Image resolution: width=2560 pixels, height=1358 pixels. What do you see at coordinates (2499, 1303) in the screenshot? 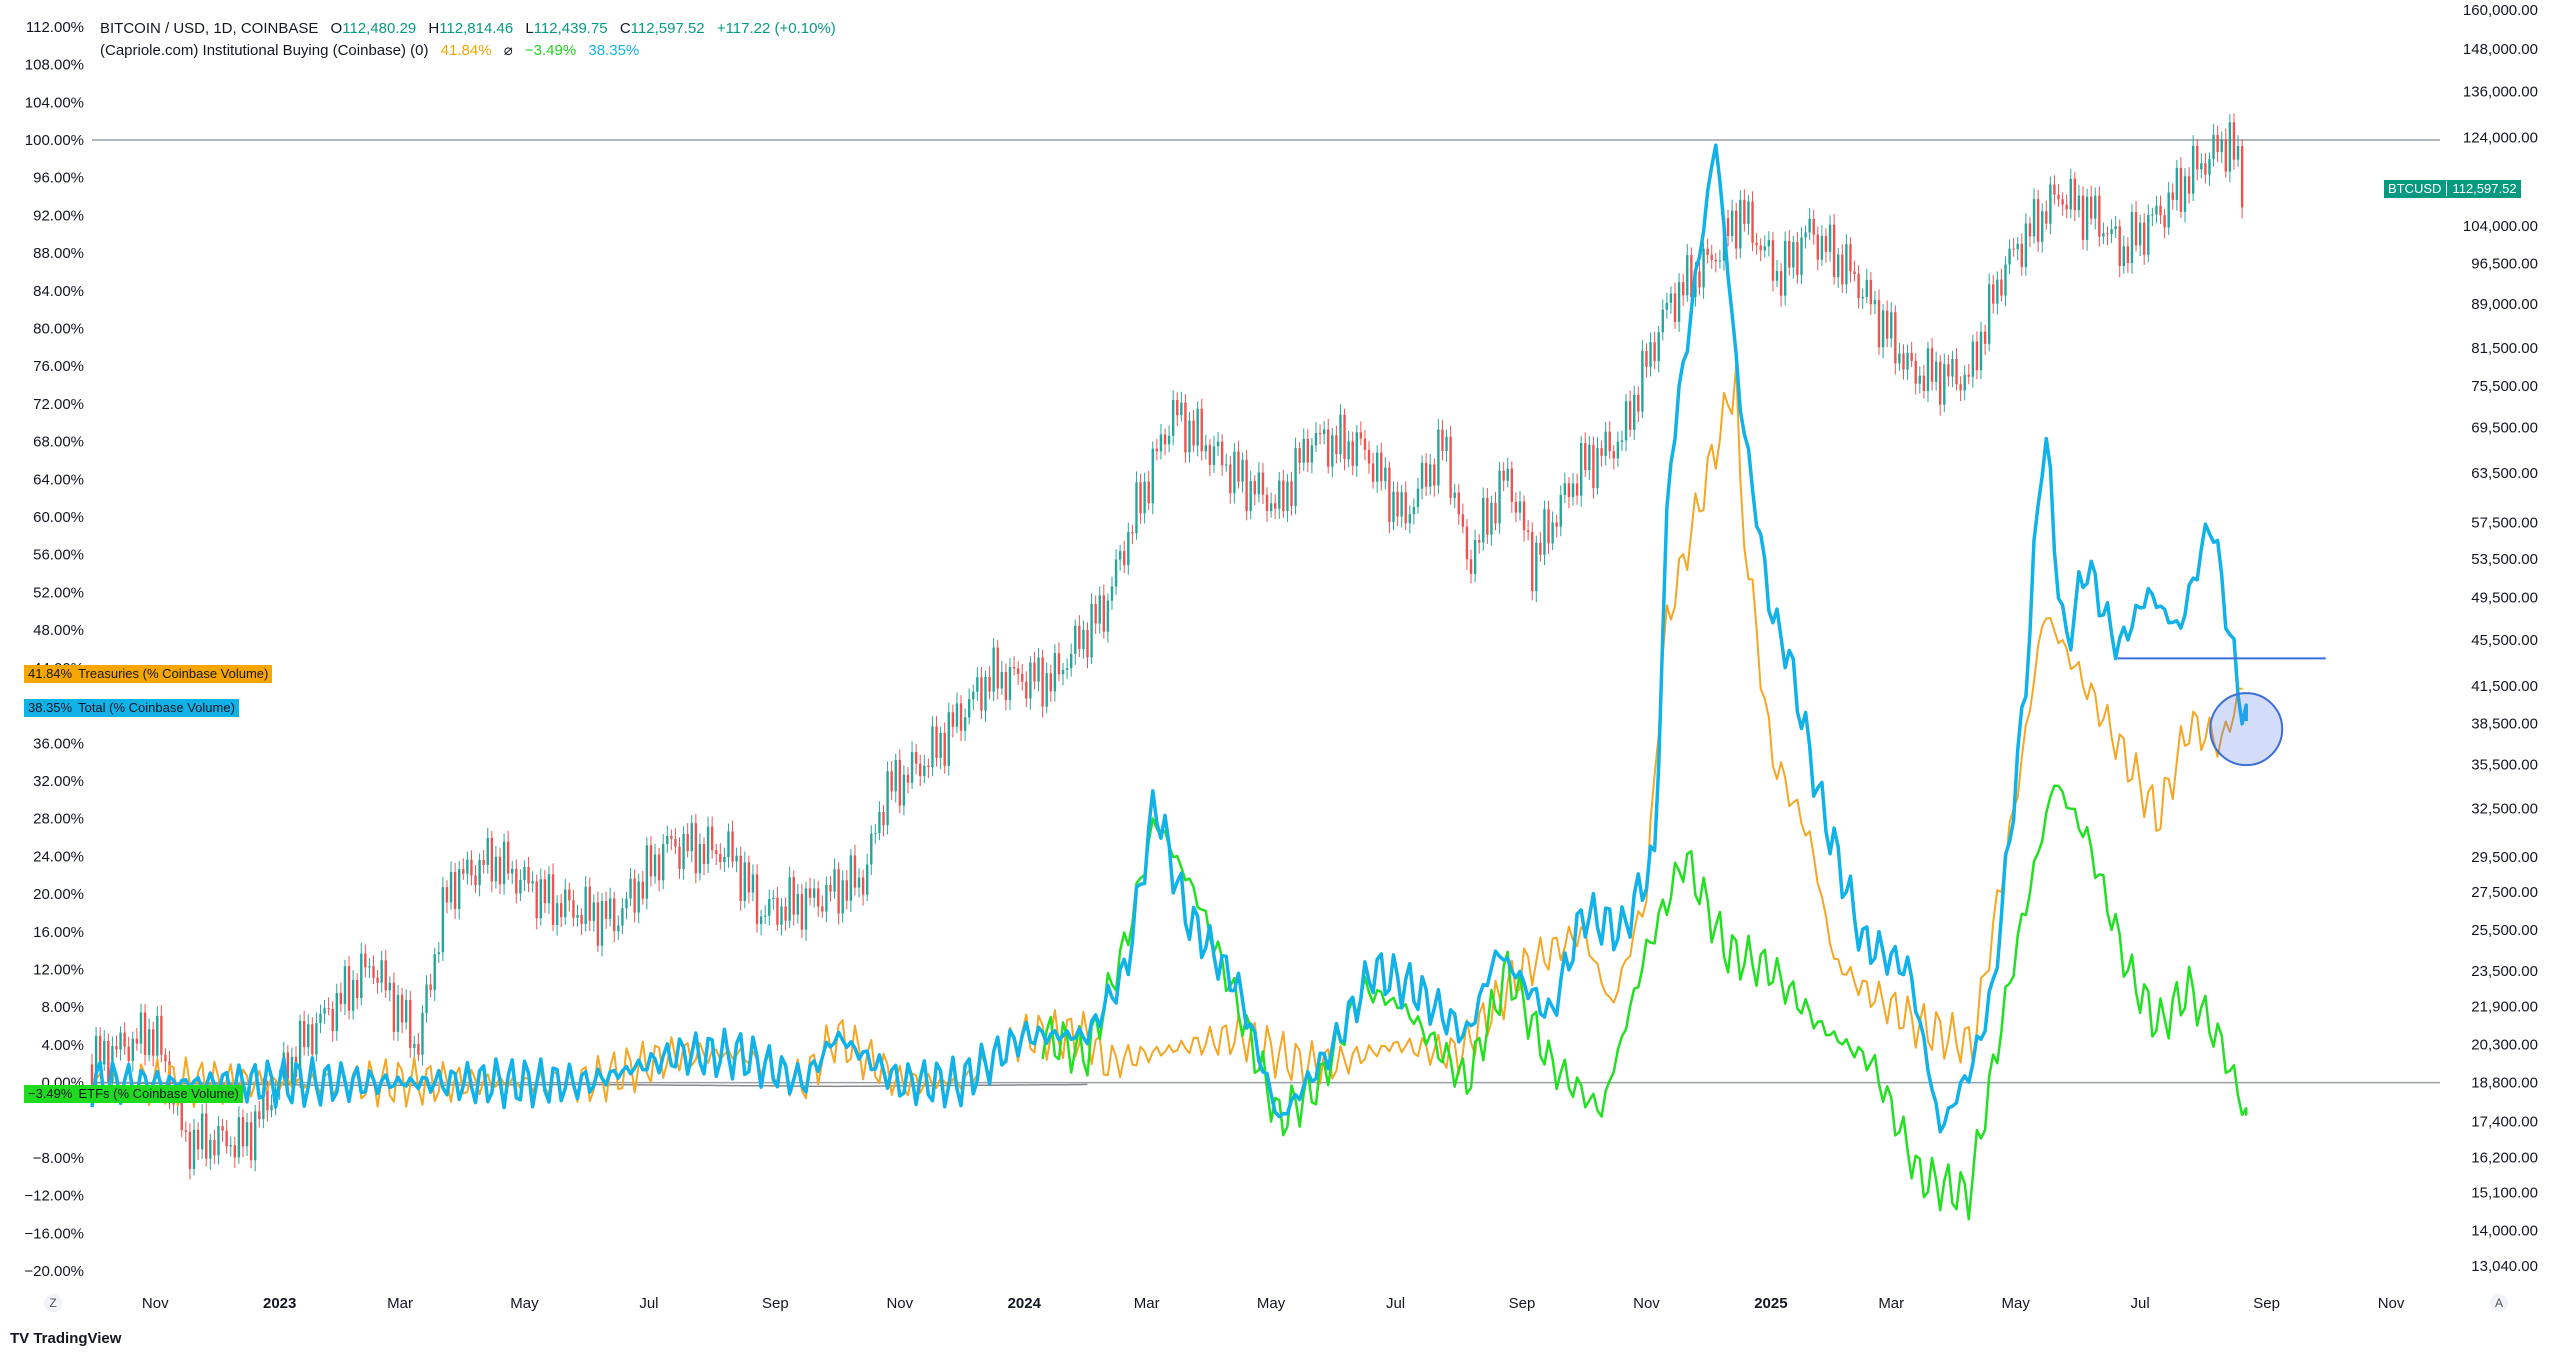
I see `auto-scale-right-button: A` at bounding box center [2499, 1303].